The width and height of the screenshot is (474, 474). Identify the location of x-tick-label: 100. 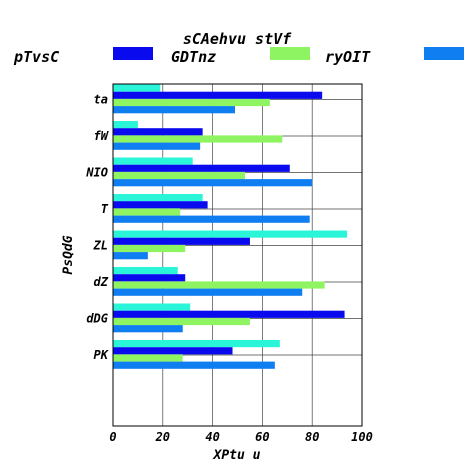
(362, 437).